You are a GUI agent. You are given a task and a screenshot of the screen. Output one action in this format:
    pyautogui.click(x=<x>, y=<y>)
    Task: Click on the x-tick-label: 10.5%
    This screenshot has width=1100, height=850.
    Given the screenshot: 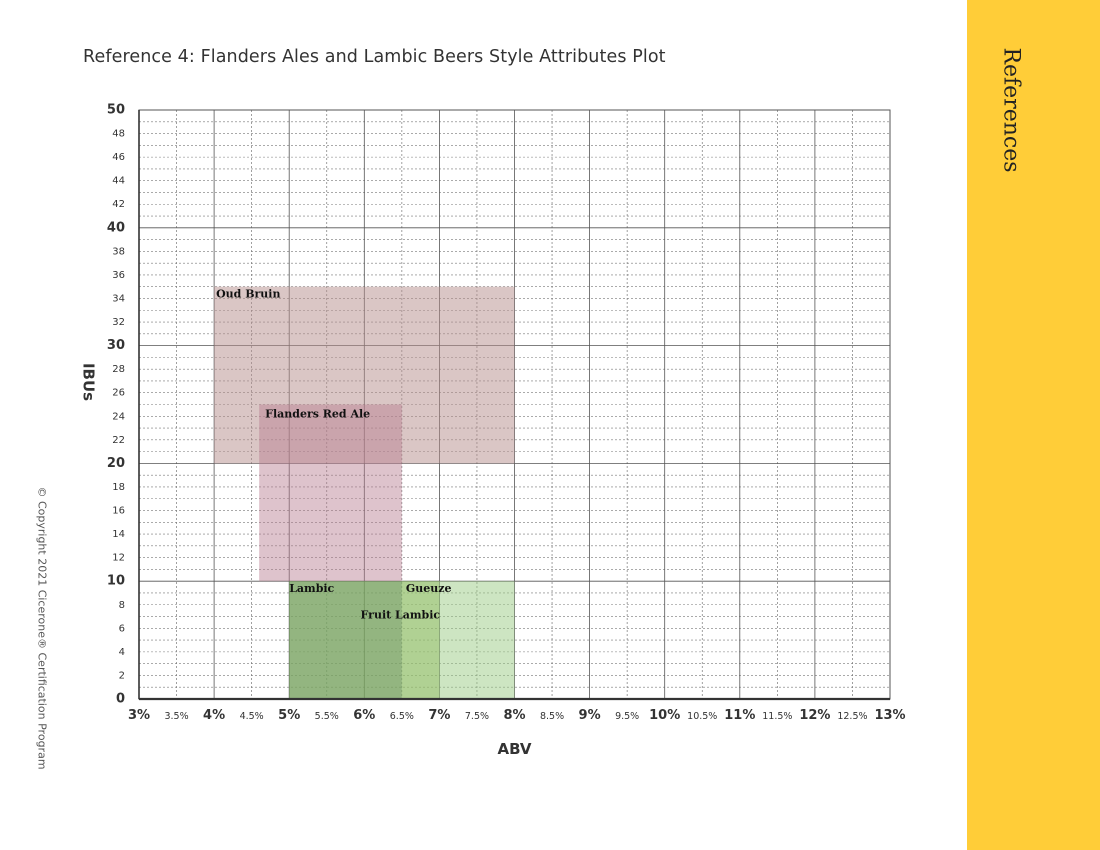 What is the action you would take?
    pyautogui.click(x=702, y=716)
    